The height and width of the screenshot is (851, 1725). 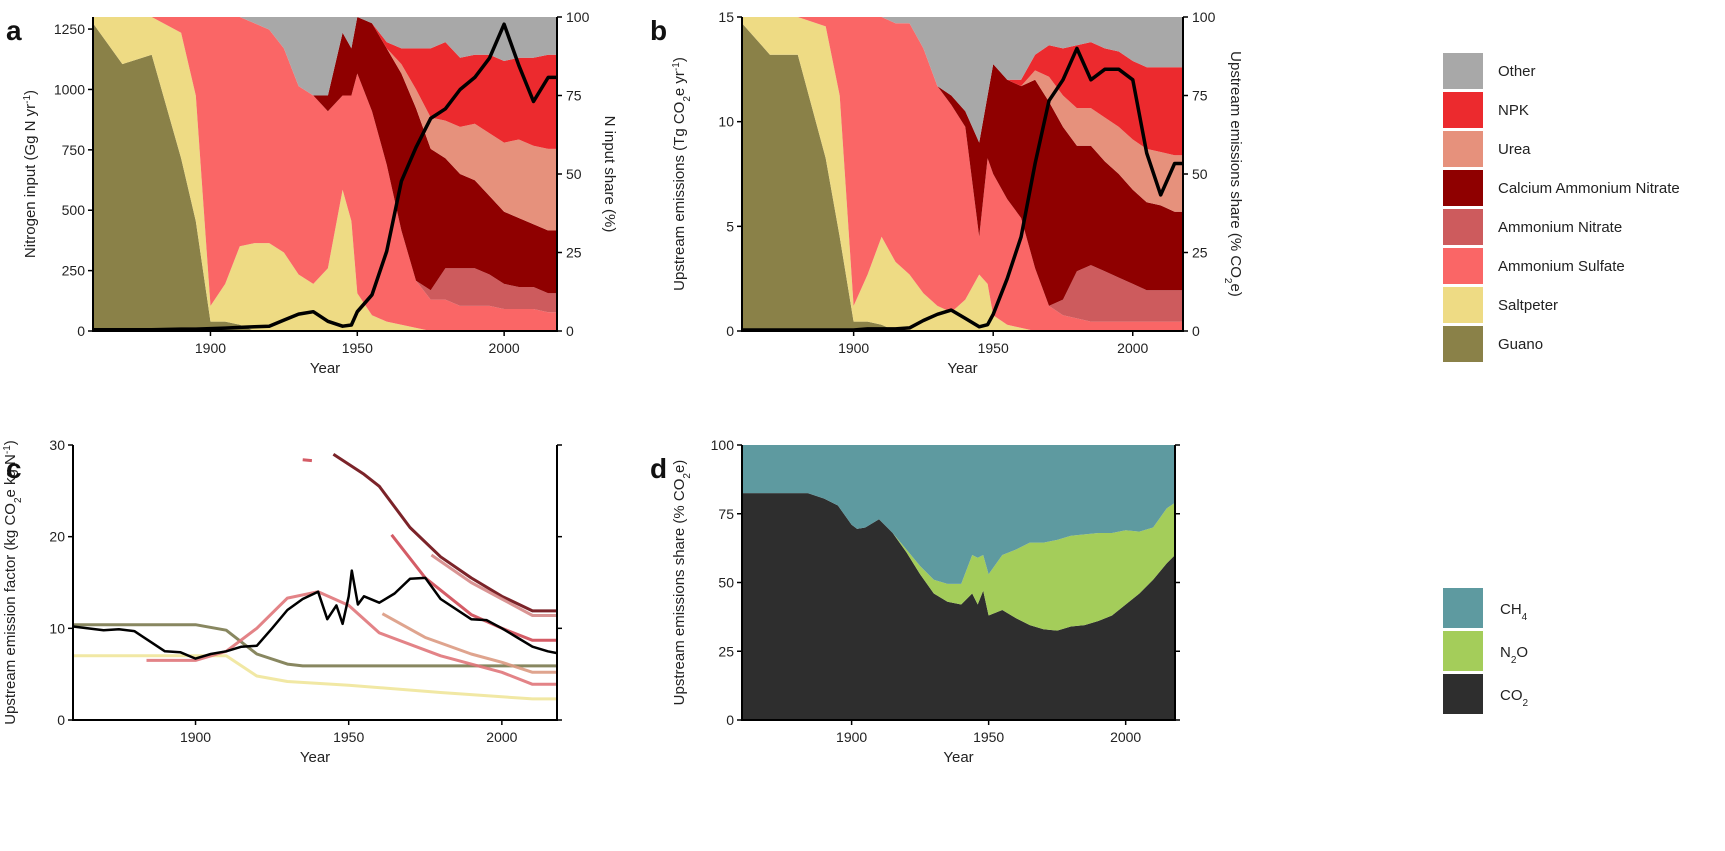 I want to click on line-total-nitrogen-input, so click(x=325, y=177).